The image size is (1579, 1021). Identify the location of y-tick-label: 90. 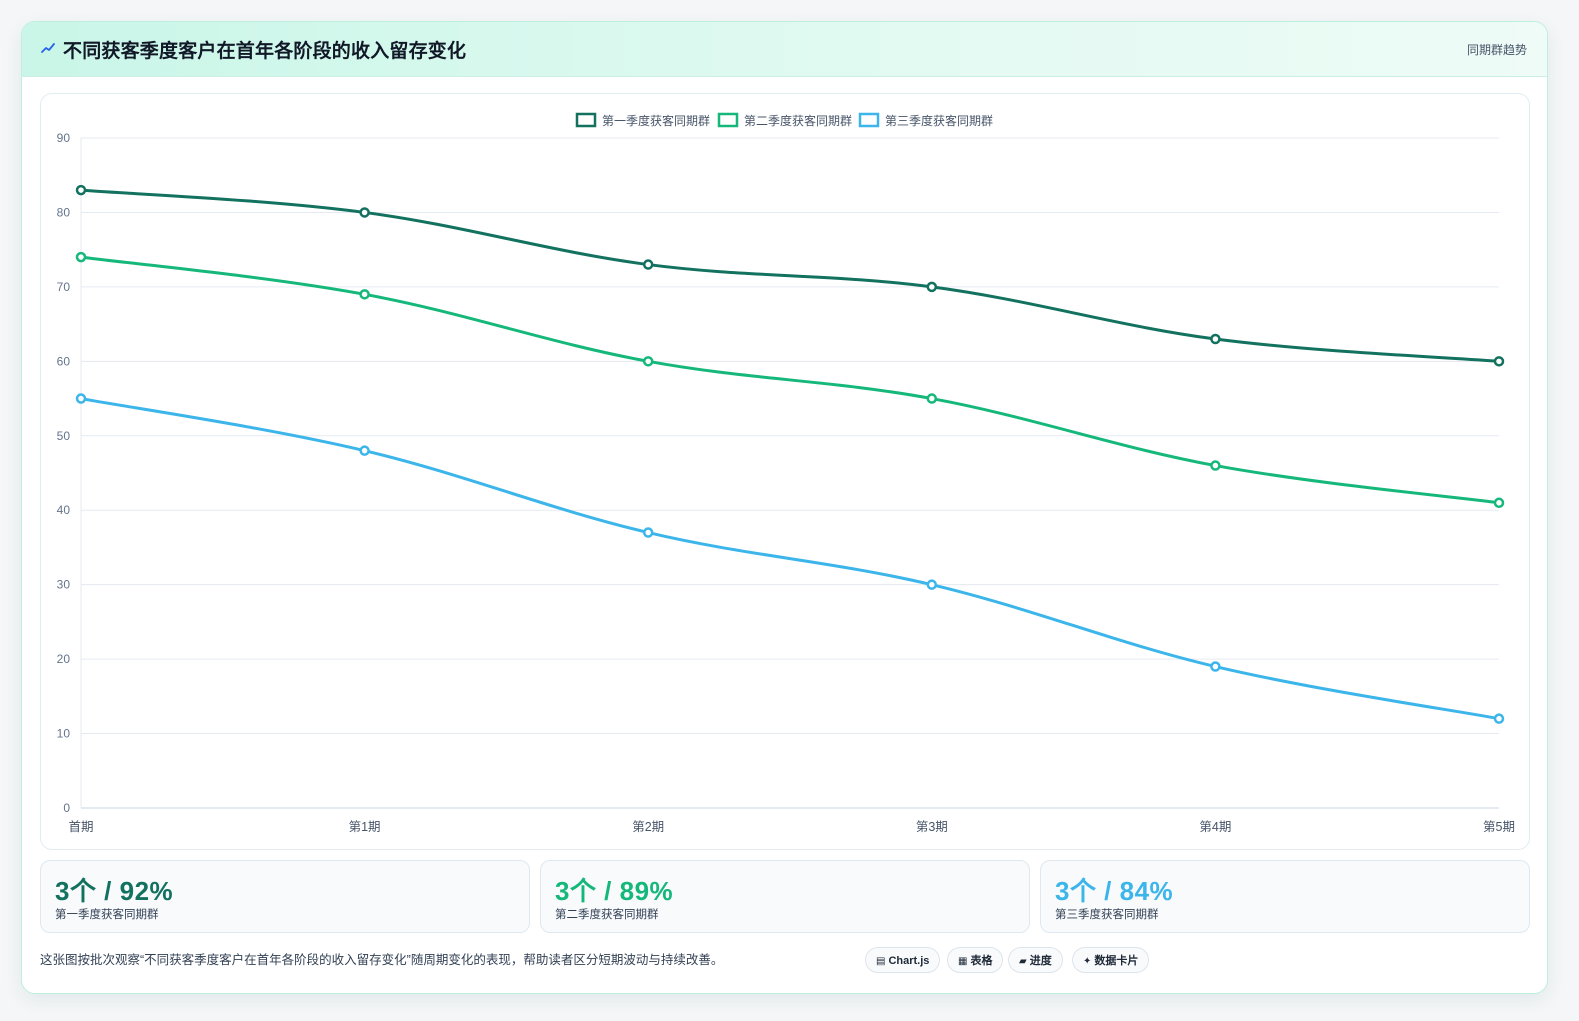
(64, 138).